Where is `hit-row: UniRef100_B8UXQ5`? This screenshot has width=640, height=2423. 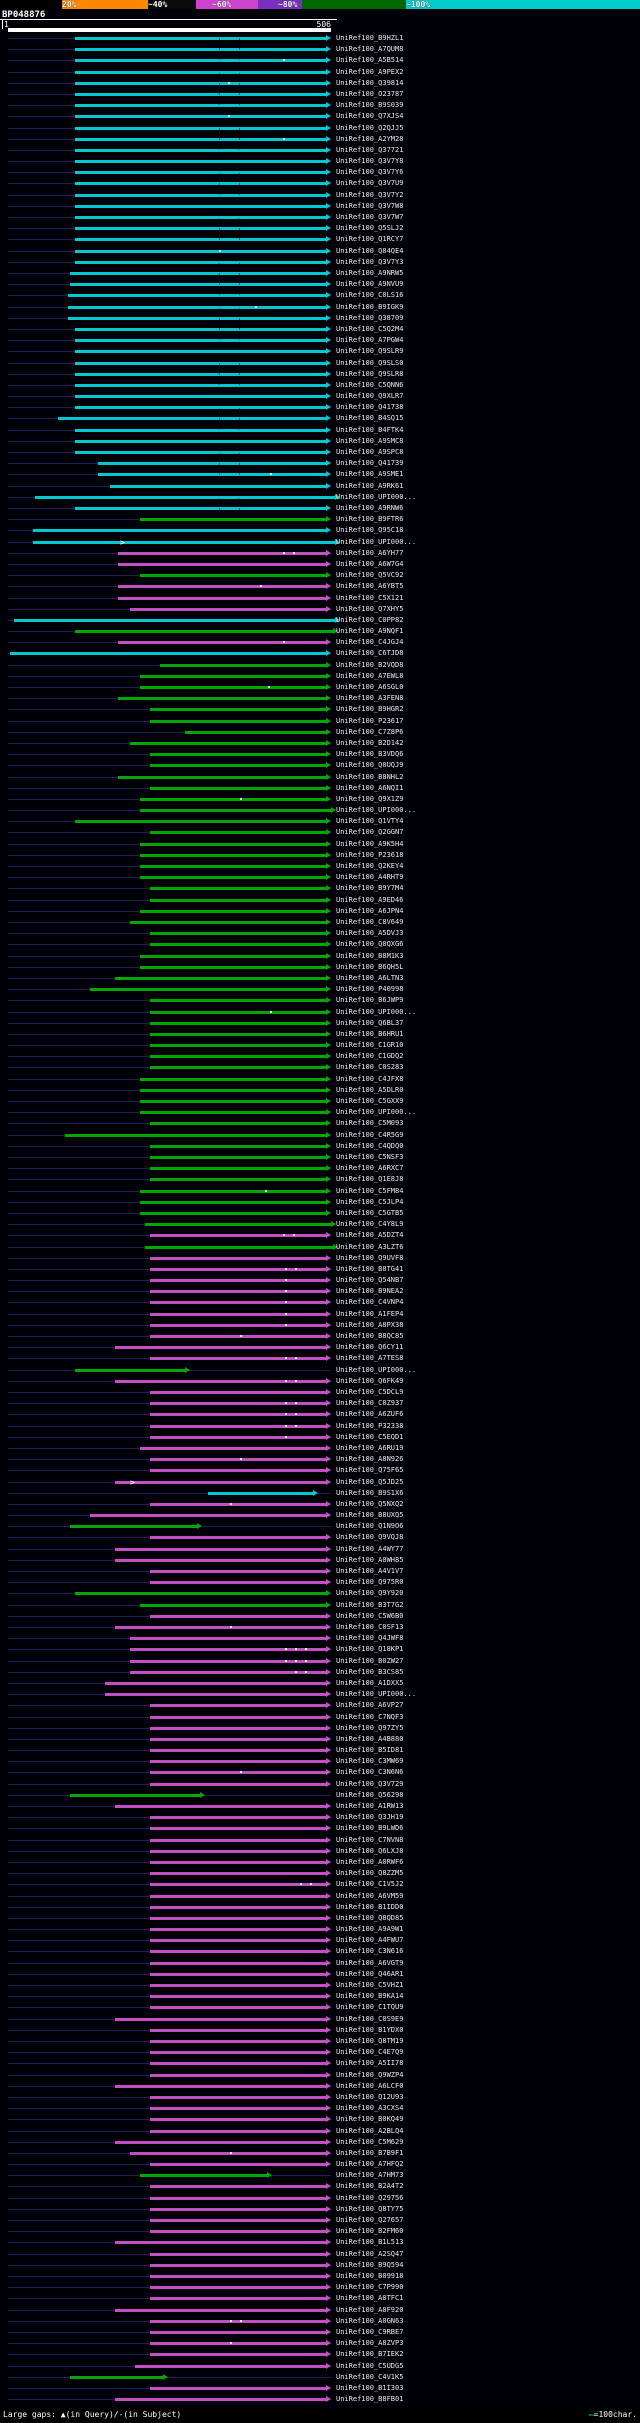
hit-row: UniRef100_B8UXQ5 is located at coordinates (320, 1515).